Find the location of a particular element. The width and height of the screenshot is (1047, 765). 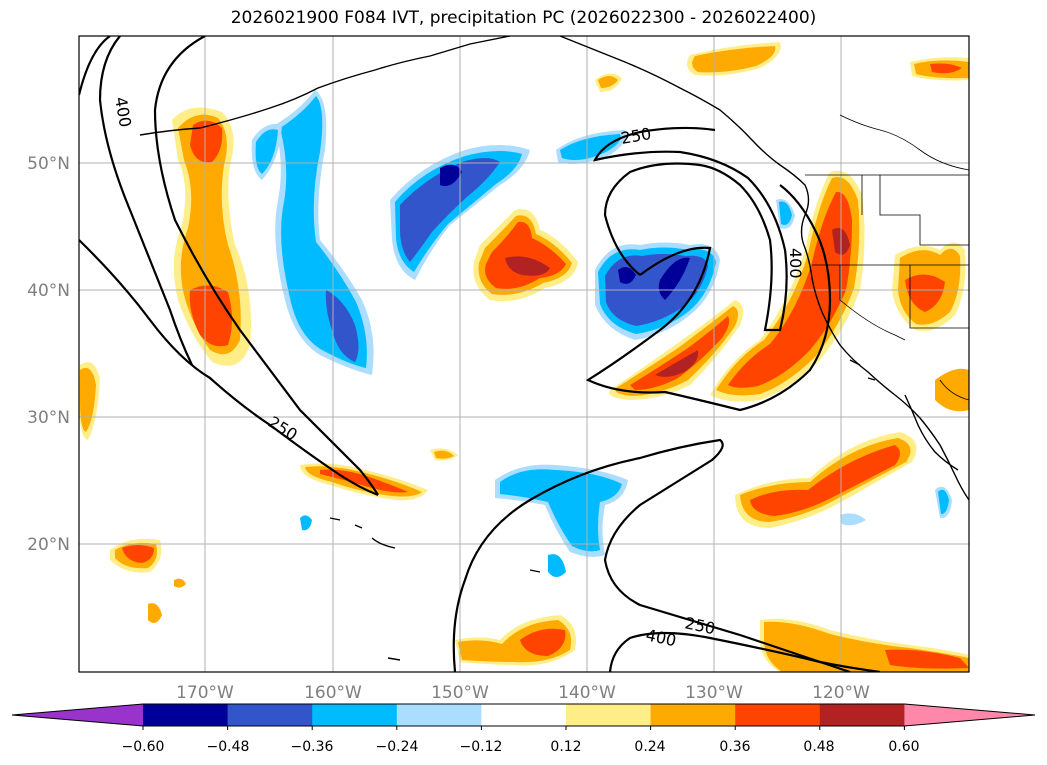

lat-label-40n: 40°N is located at coordinates (48, 291).